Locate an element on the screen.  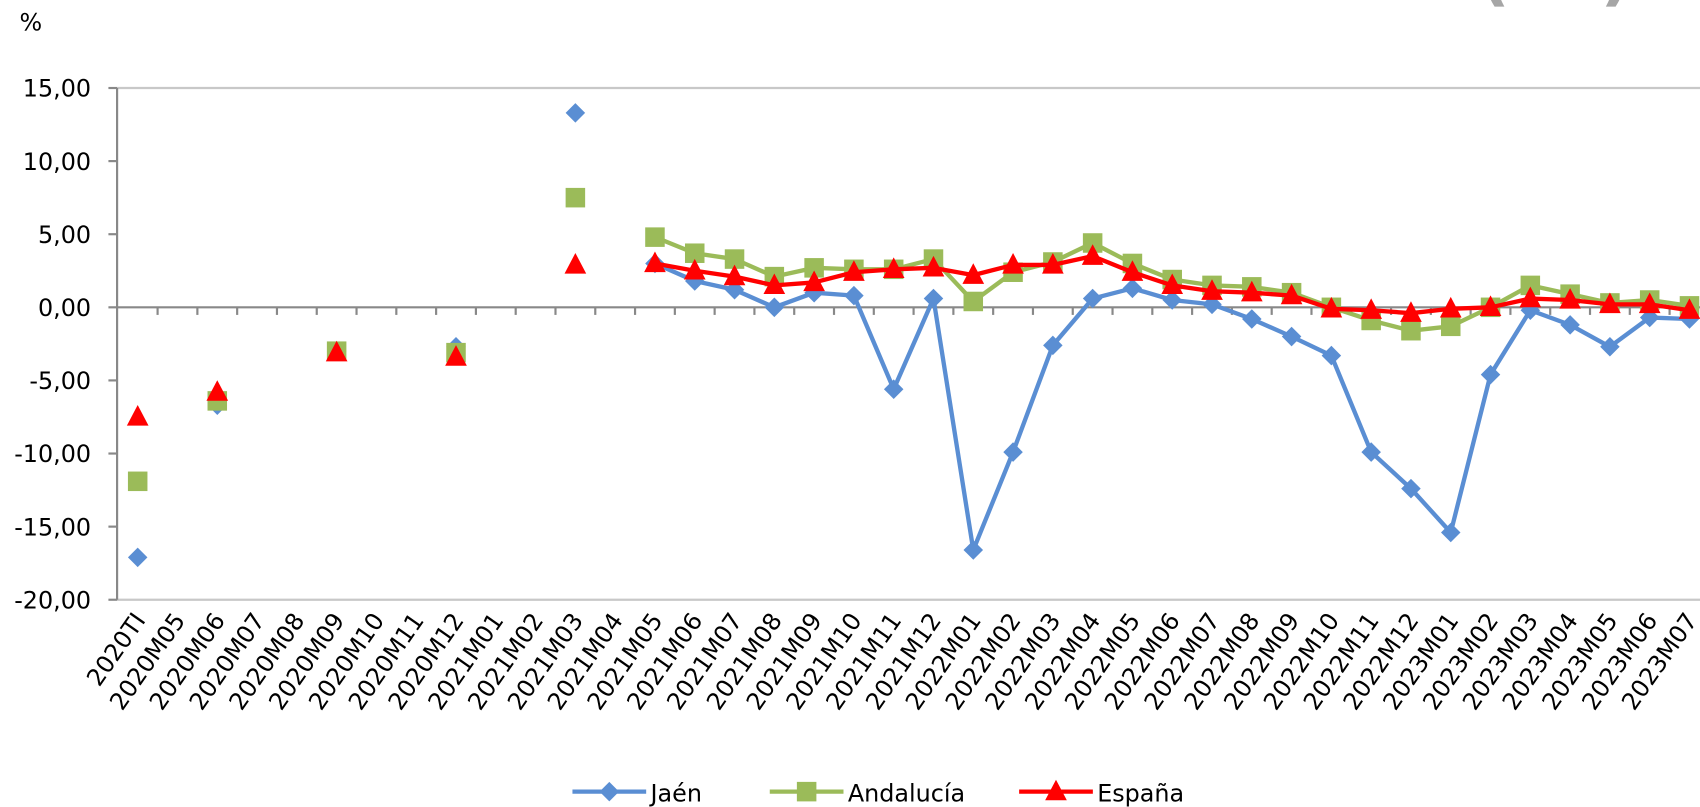
legend-label: Jaén is located at coordinates (675, 793).